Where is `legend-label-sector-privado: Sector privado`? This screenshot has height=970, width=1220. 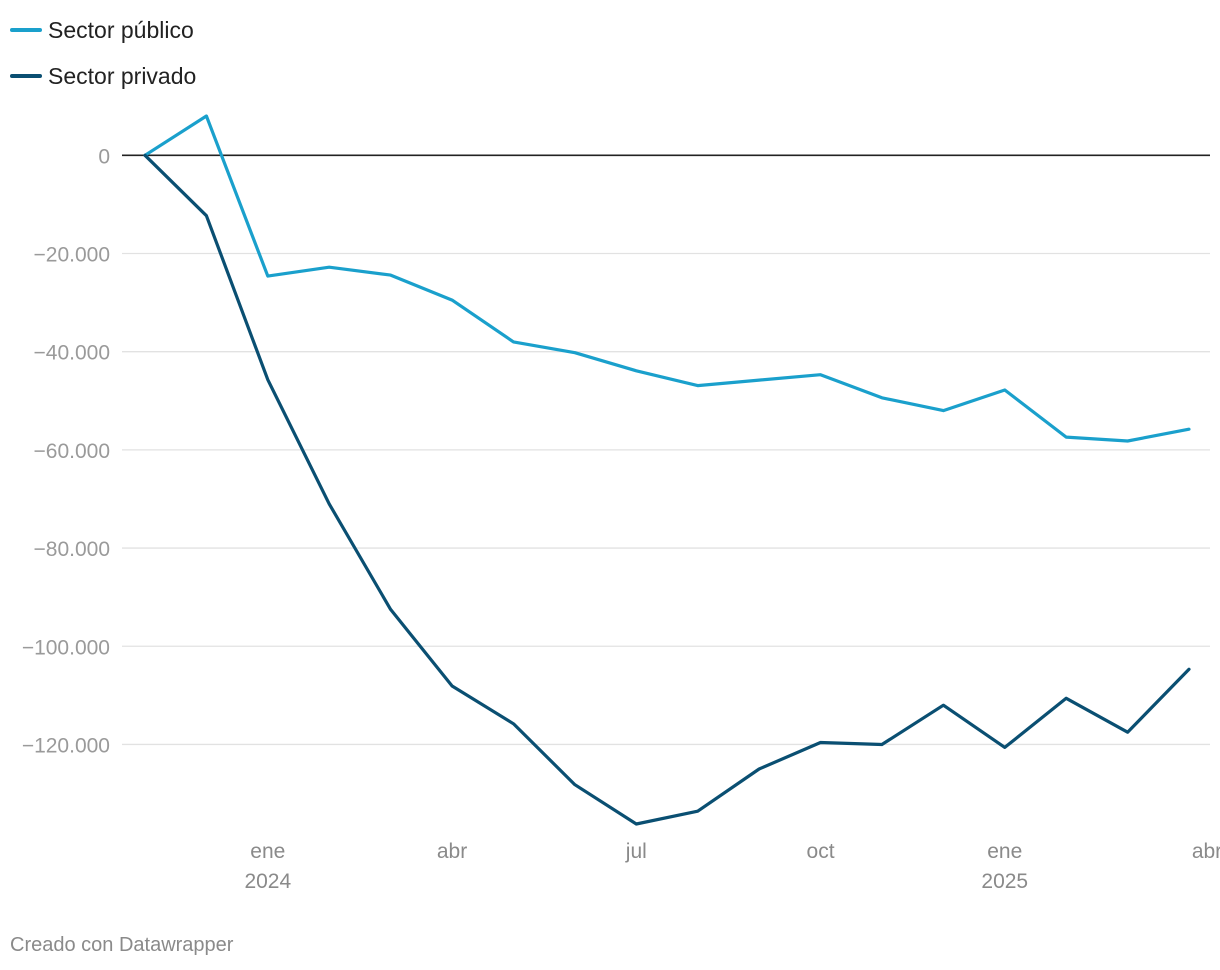
legend-label-sector-privado: Sector privado is located at coordinates (122, 75).